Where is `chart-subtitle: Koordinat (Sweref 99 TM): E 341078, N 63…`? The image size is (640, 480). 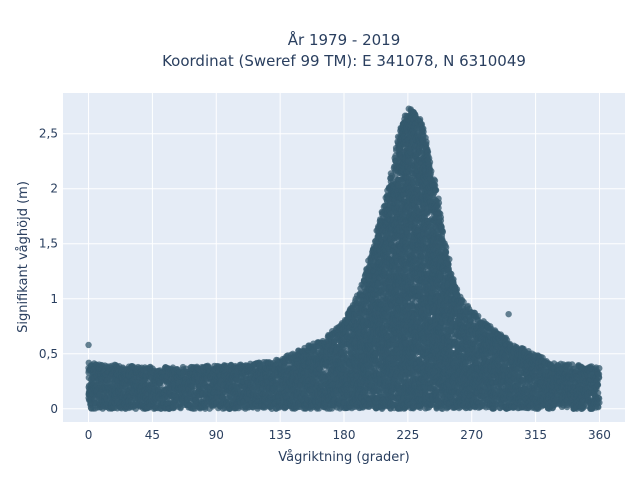 chart-subtitle: Koordinat (Sweref 99 TM): E 341078, N 63… is located at coordinates (344, 61).